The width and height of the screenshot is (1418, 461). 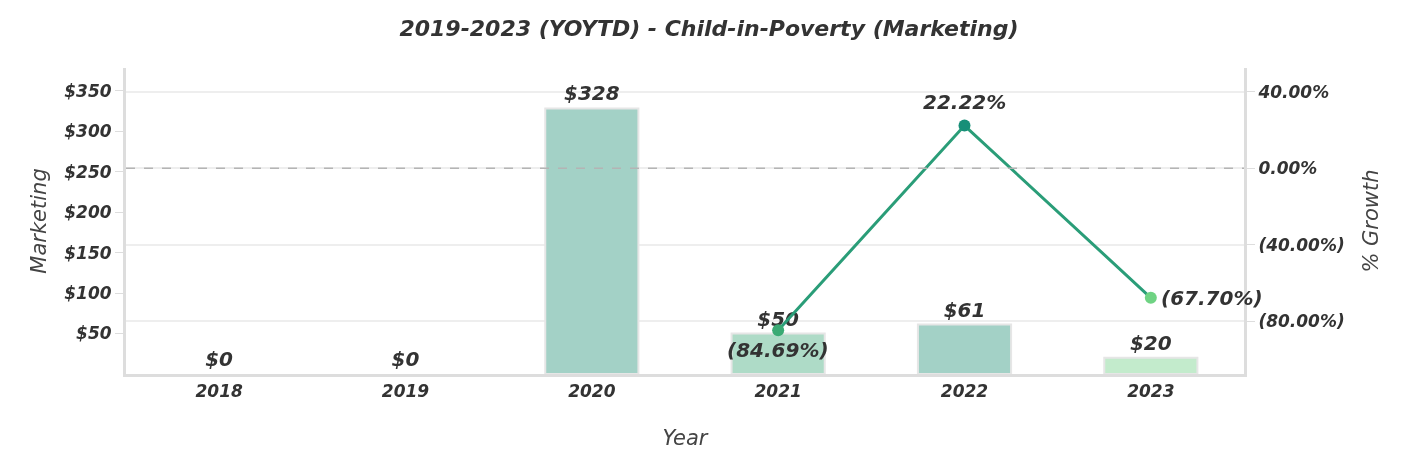 I want to click on data-label: $61, so click(x=964, y=309).